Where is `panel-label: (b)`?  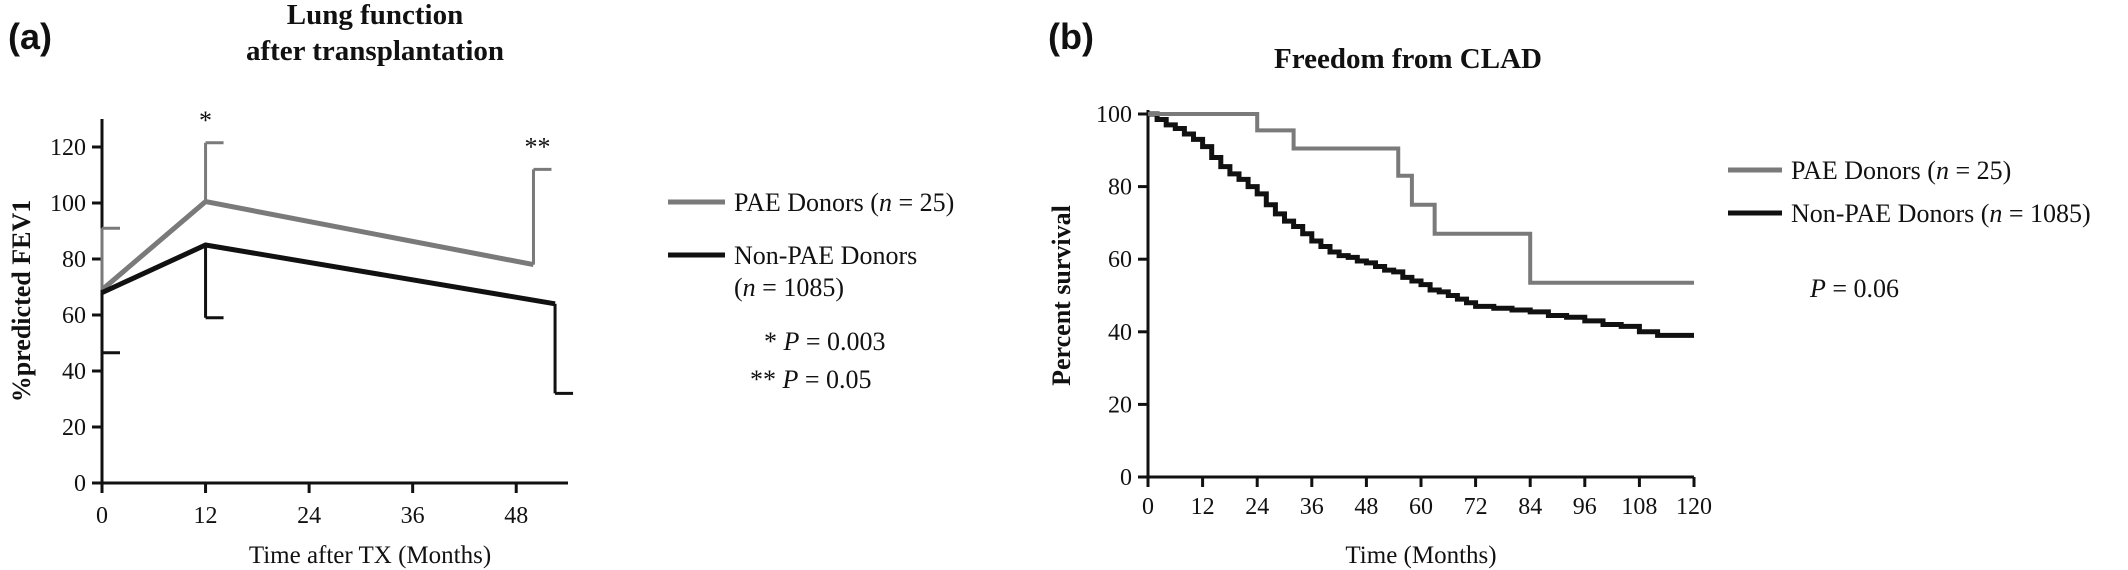
panel-label: (b) is located at coordinates (1071, 36).